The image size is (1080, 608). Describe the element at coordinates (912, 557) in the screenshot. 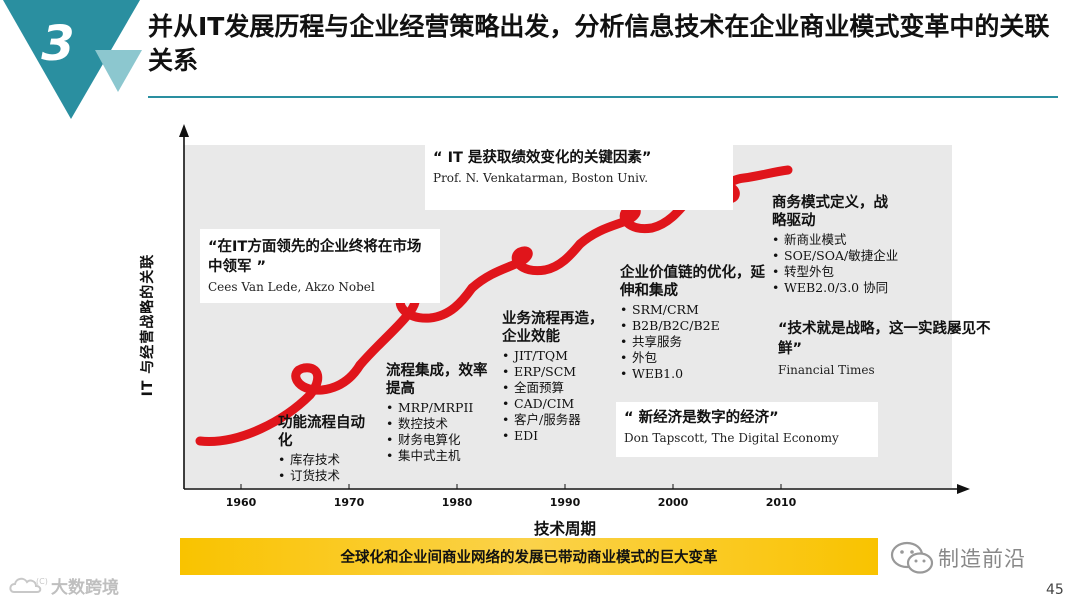

I see `wechat-icon` at that location.